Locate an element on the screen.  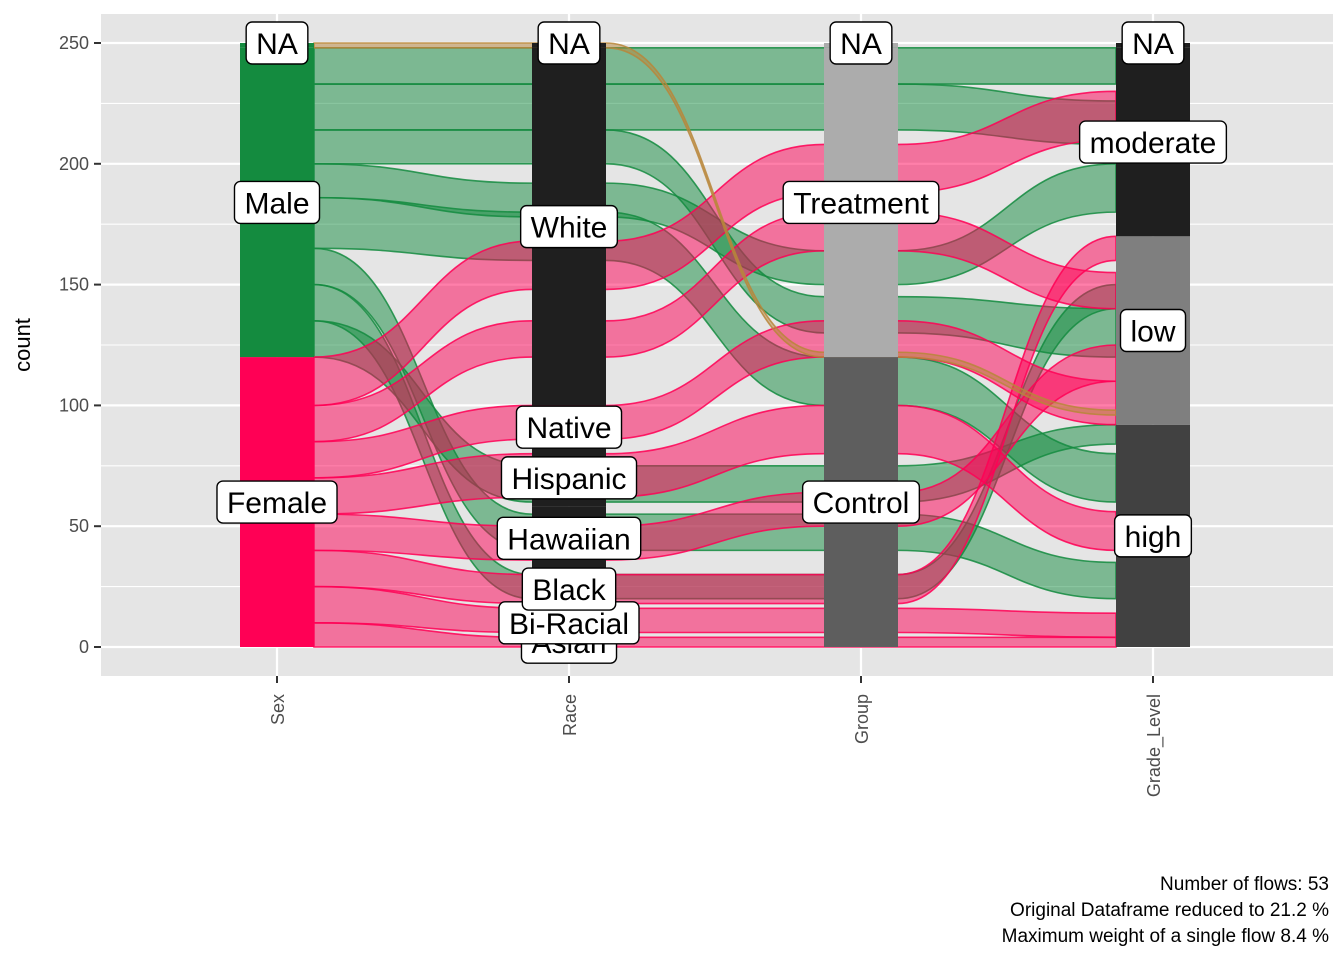
stratum-label-sex-male: Male is located at coordinates (277, 202).